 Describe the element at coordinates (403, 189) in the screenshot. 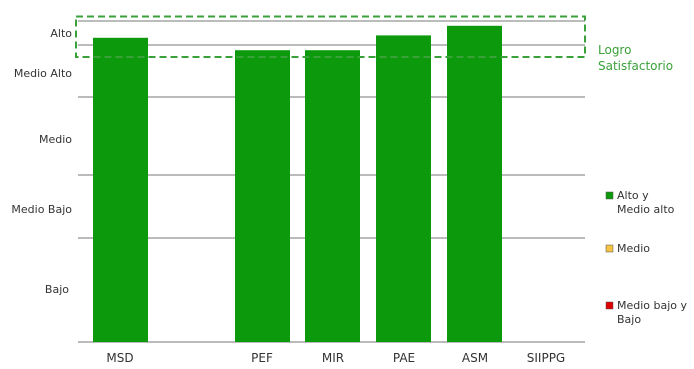

I see `bar-pae` at that location.